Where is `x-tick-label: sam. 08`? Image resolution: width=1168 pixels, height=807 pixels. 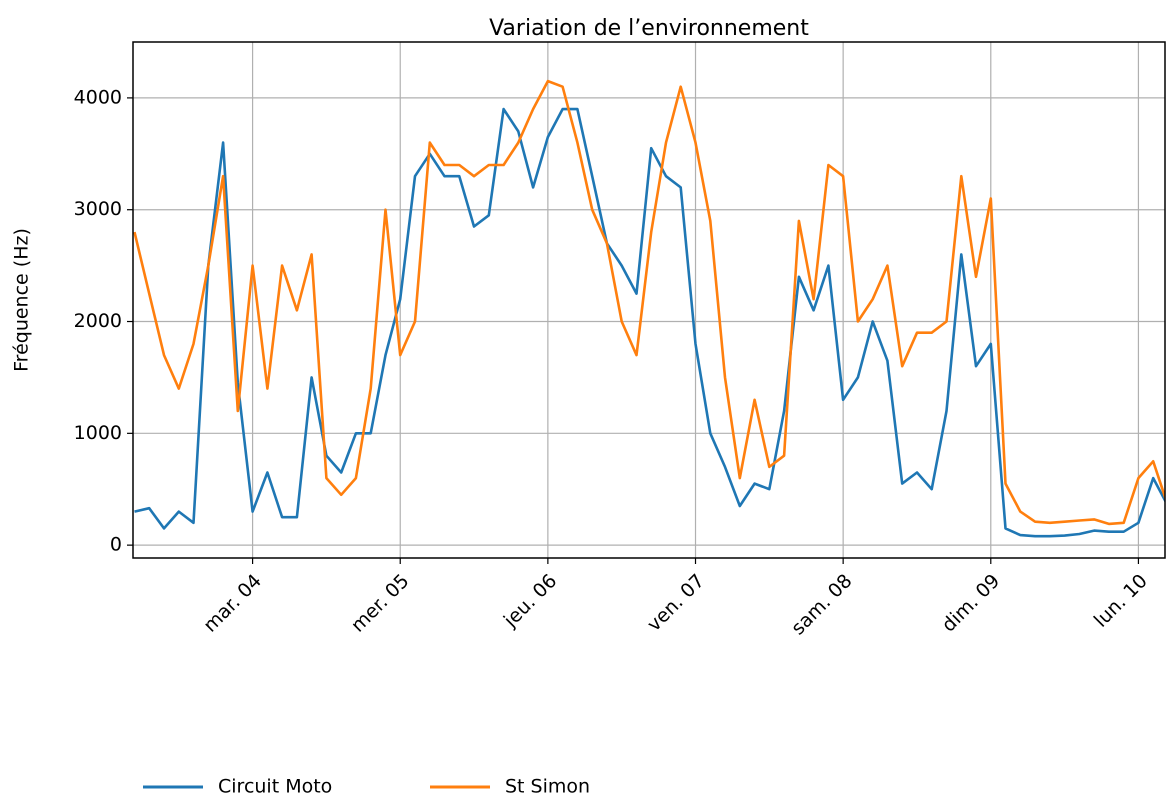 x-tick-label: sam. 08 is located at coordinates (822, 605).